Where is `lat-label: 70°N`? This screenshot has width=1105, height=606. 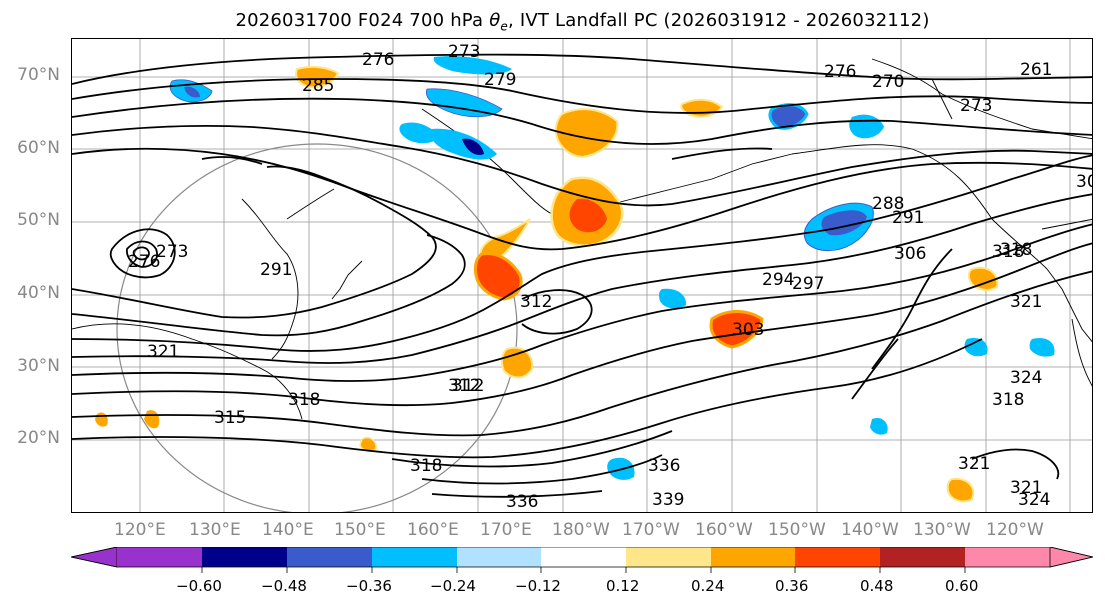 lat-label: 70°N is located at coordinates (38, 75).